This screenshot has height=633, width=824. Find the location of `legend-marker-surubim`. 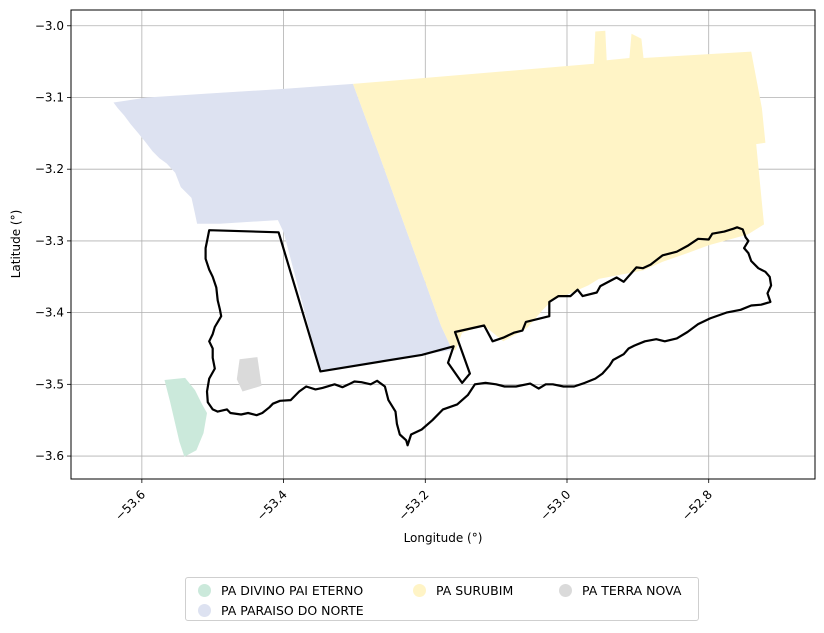

legend-marker-surubim is located at coordinates (419, 590).